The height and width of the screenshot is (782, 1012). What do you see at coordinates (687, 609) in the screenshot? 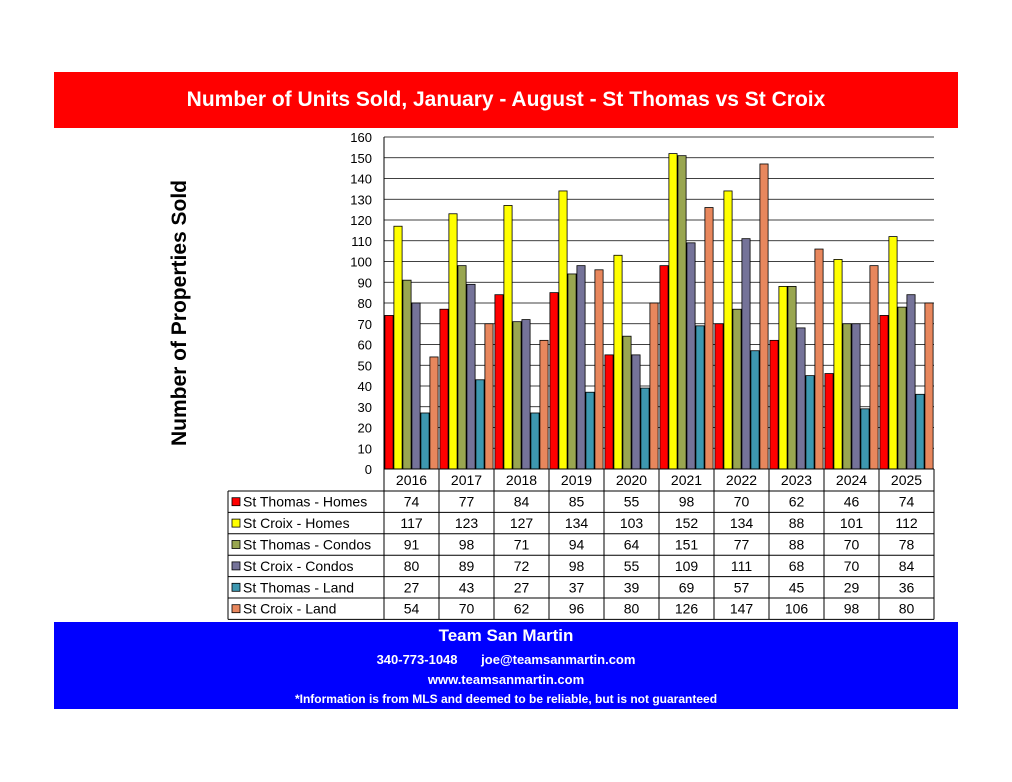
I see `data-label: 126` at bounding box center [687, 609].